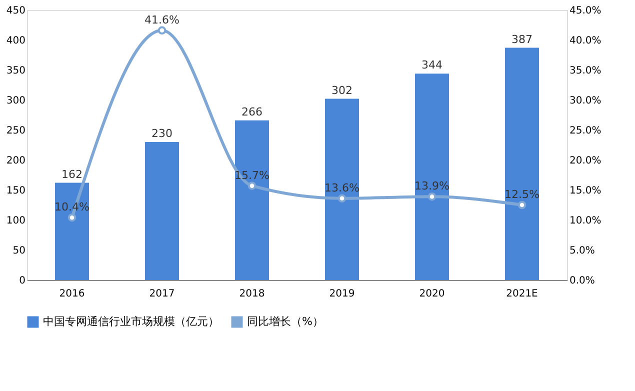 The height and width of the screenshot is (391, 635). What do you see at coordinates (342, 294) in the screenshot?
I see `x-tick-label: 2019` at bounding box center [342, 294].